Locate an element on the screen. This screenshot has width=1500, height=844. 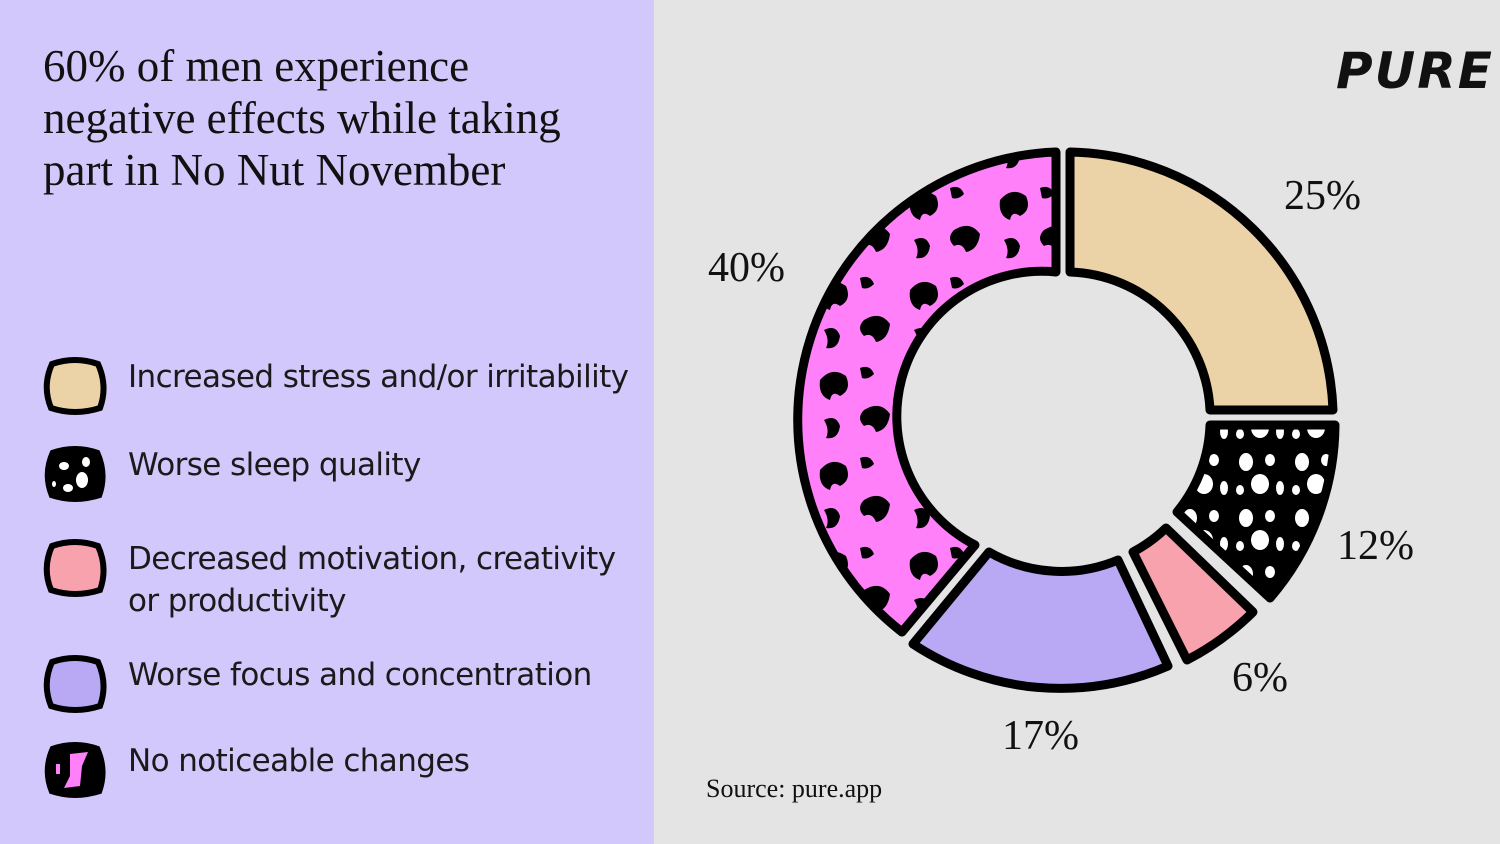
legend-item-focus: Worse focus and concentration is located at coordinates (317, 684).